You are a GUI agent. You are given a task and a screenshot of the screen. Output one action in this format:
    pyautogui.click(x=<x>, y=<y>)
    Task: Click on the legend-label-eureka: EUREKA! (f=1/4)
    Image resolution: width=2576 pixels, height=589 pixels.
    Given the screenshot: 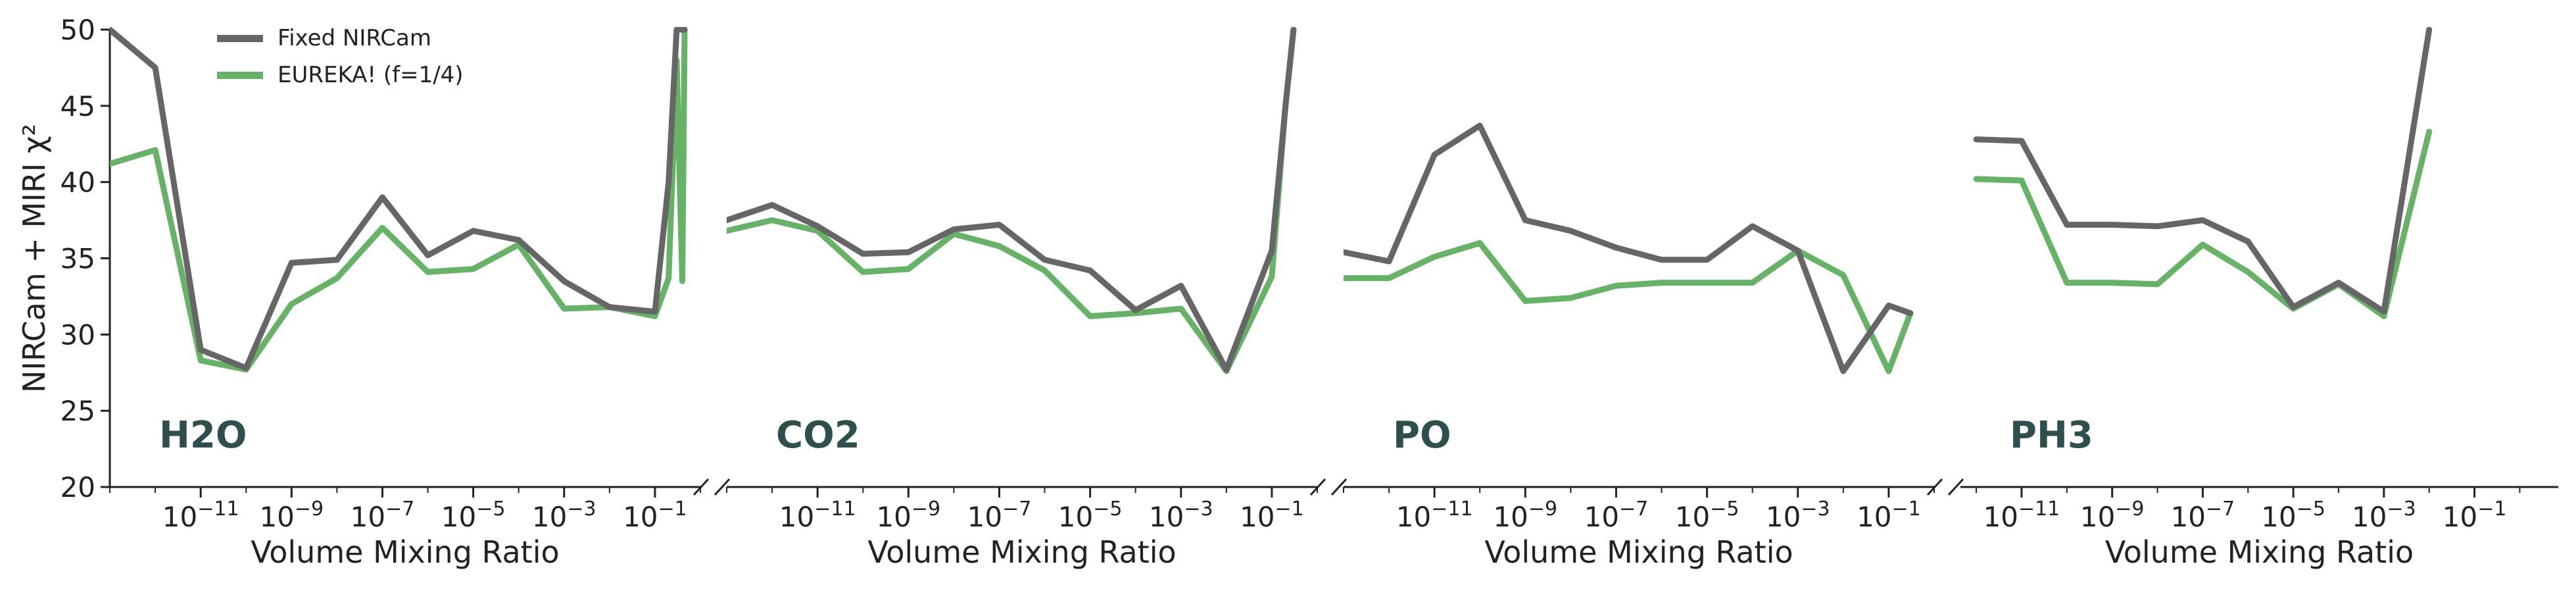 What is the action you would take?
    pyautogui.click(x=371, y=75)
    